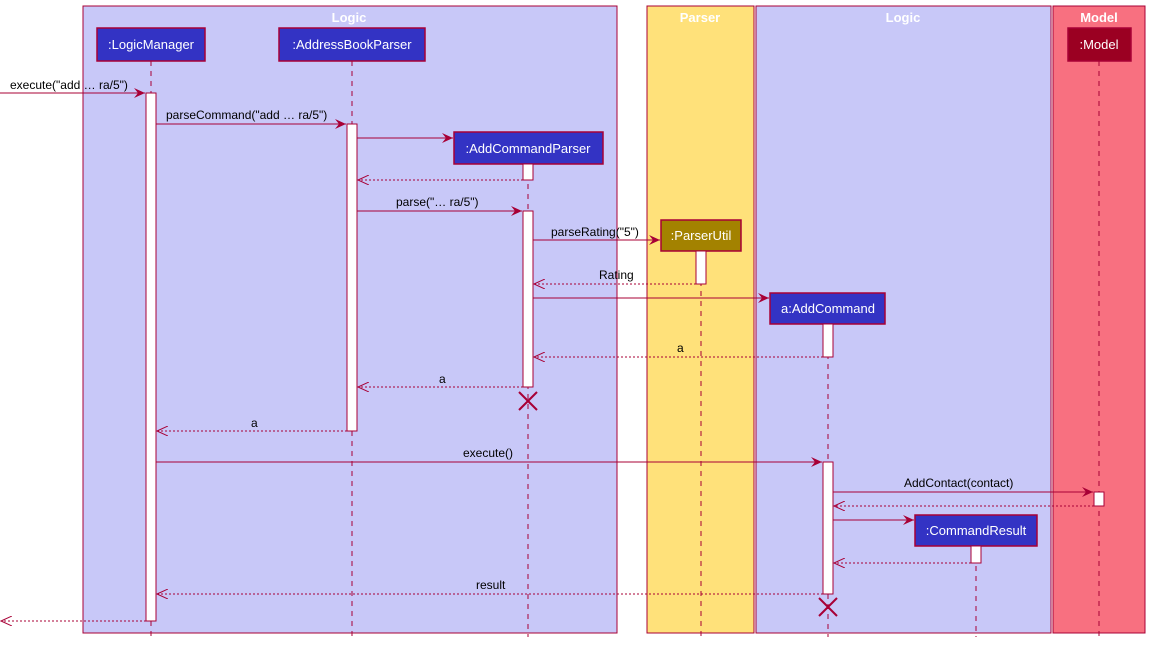  I want to click on participant-label: :Model, so click(1098, 44).